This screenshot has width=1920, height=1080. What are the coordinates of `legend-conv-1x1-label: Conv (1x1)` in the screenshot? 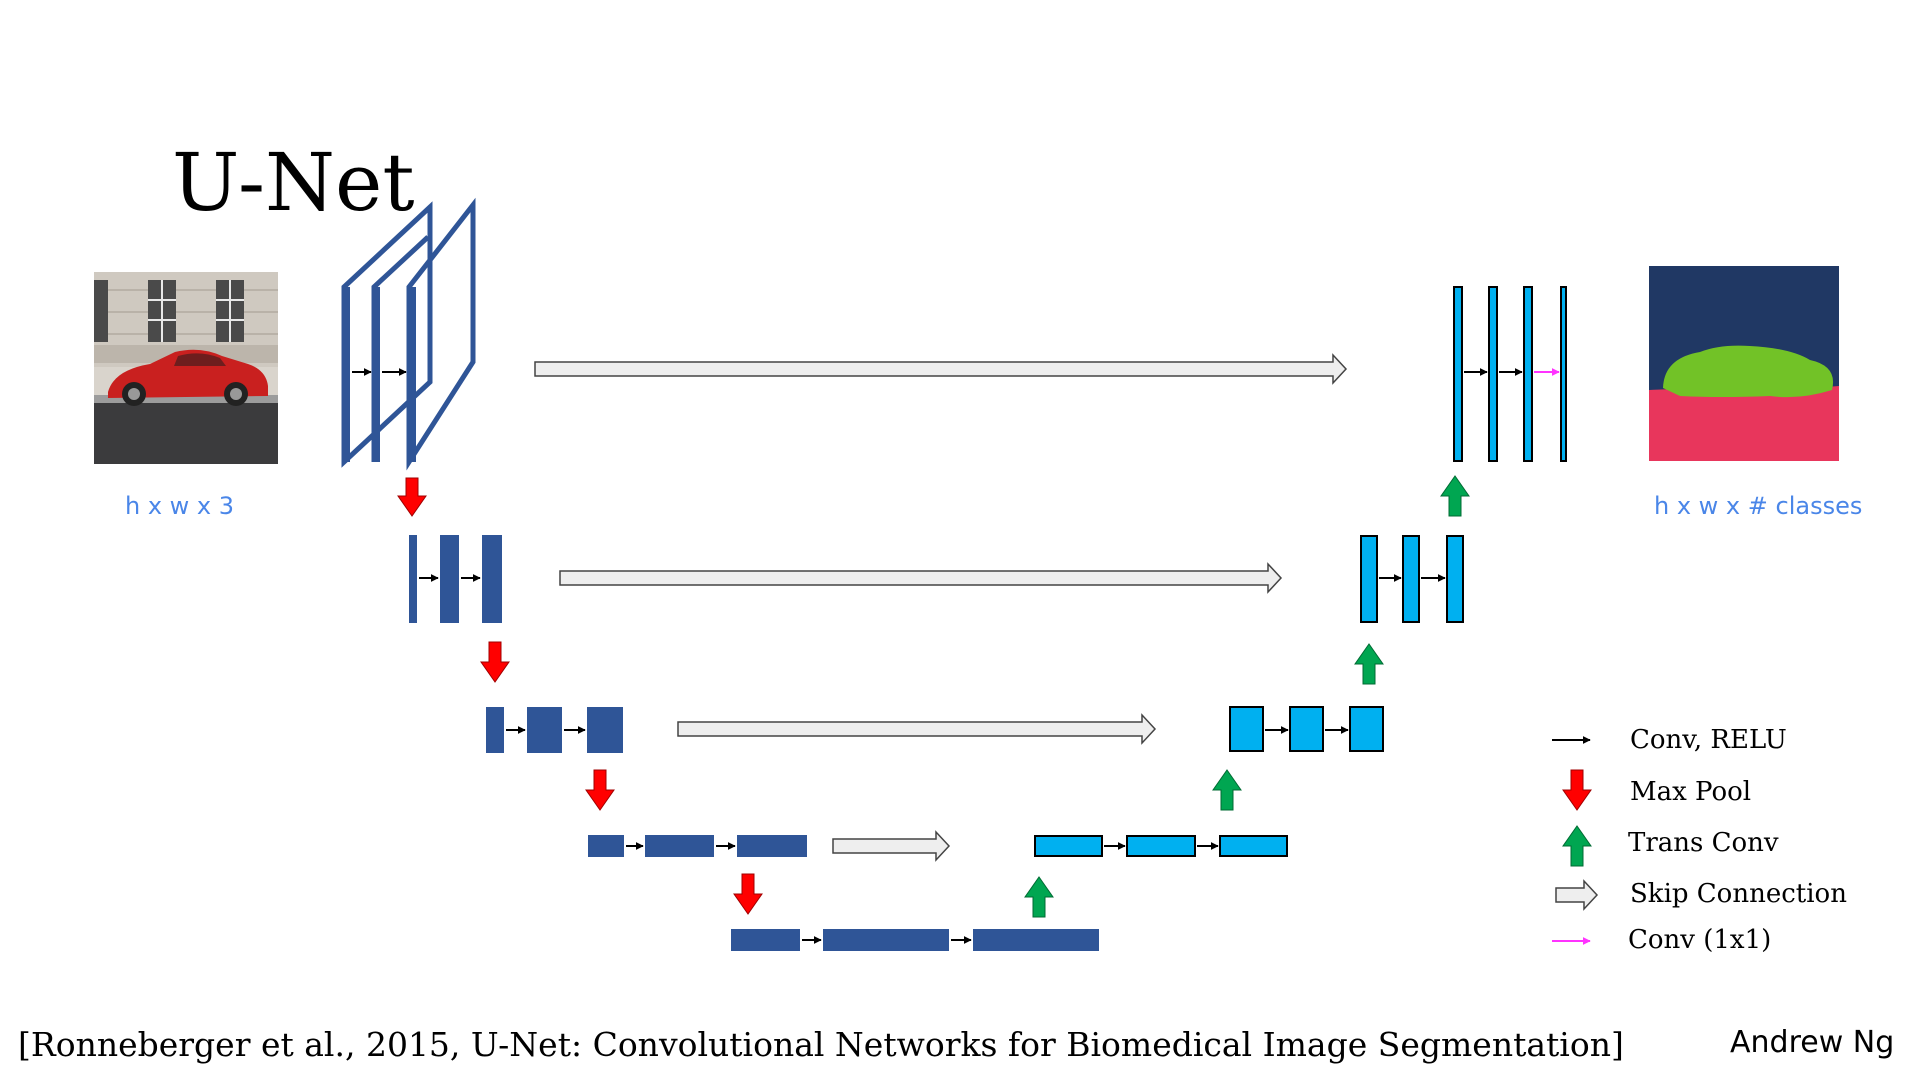 It's located at (1699, 940).